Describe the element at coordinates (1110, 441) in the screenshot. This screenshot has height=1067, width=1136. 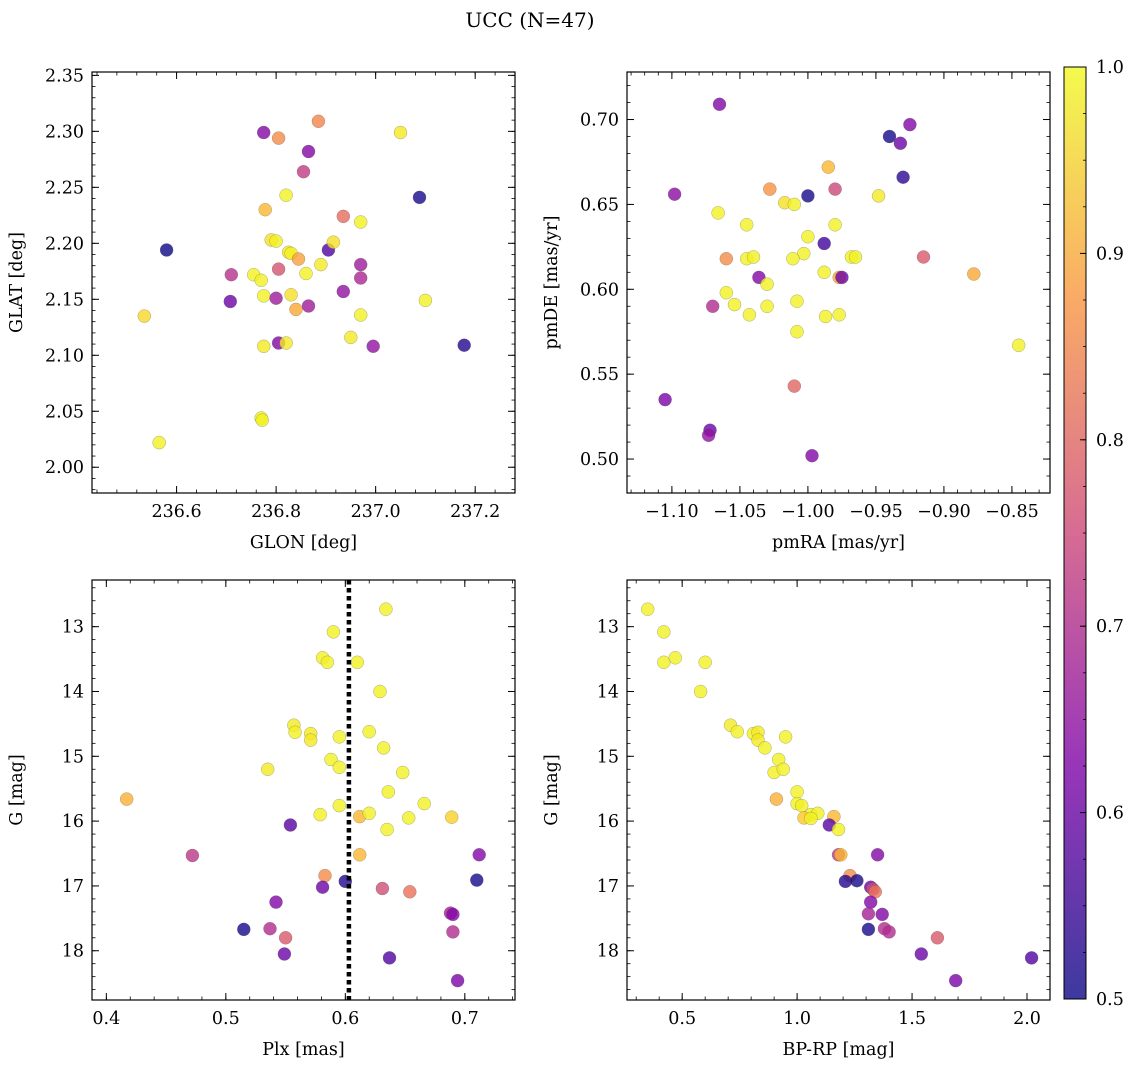
I see `colorbar-tick-label: 0.8` at that location.